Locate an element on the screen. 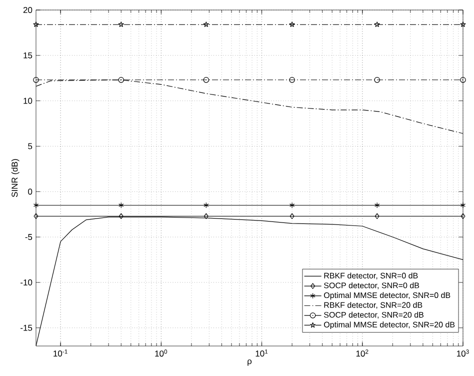  x-axis-title: ρ is located at coordinates (250, 362).